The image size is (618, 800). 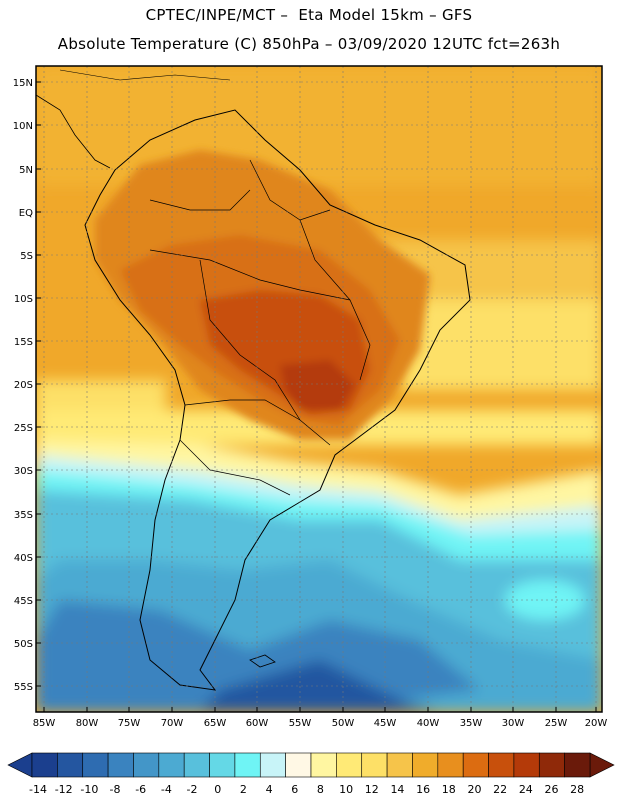 I want to click on colorbar-label: 24, so click(x=526, y=789).